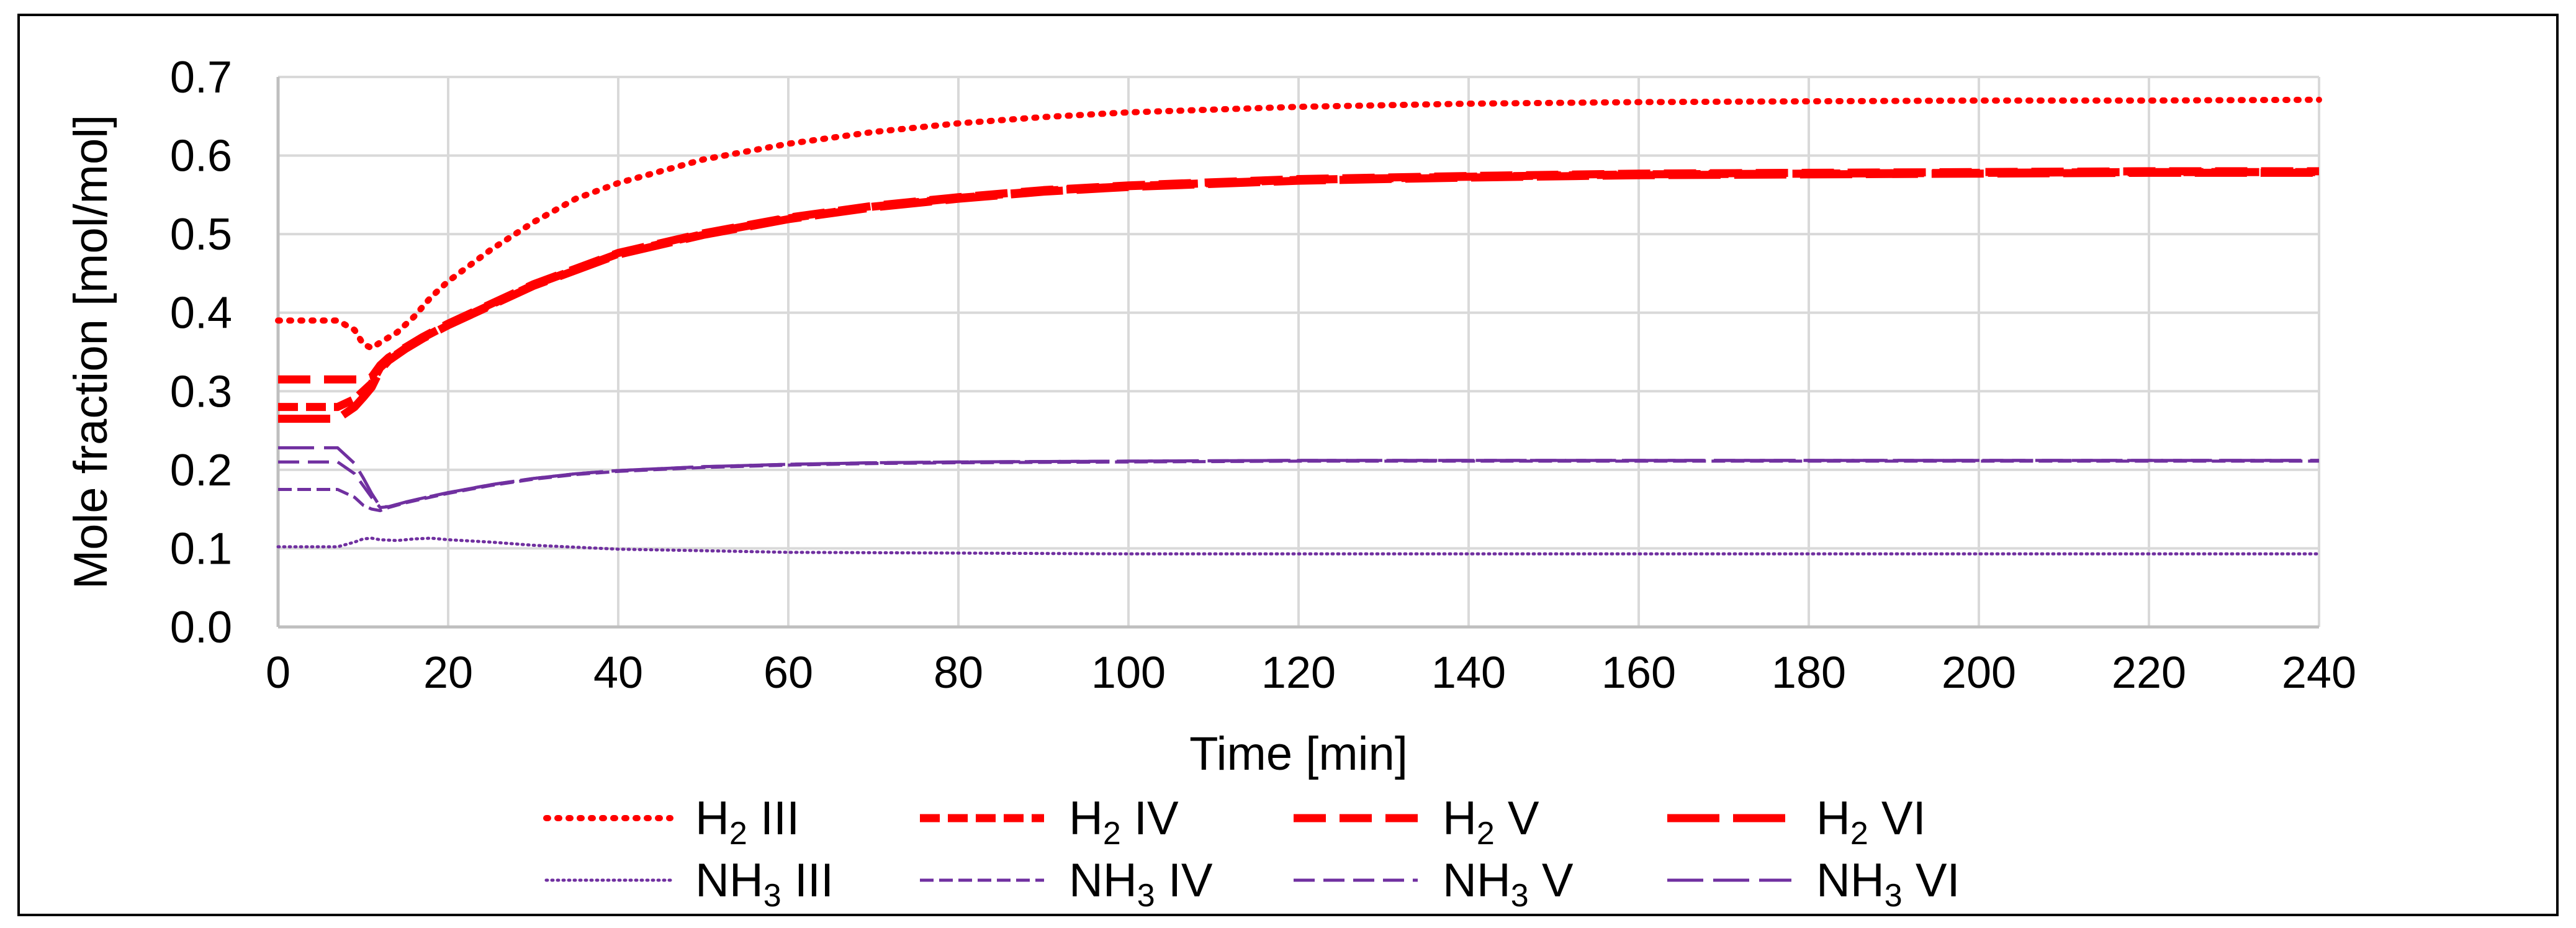 This screenshot has height=928, width=2576. What do you see at coordinates (747, 822) in the screenshot?
I see `legend-label: H2 III` at bounding box center [747, 822].